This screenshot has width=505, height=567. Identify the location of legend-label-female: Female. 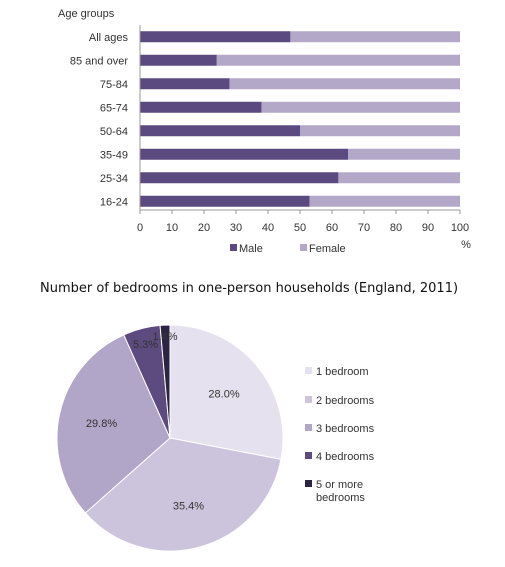
(327, 249).